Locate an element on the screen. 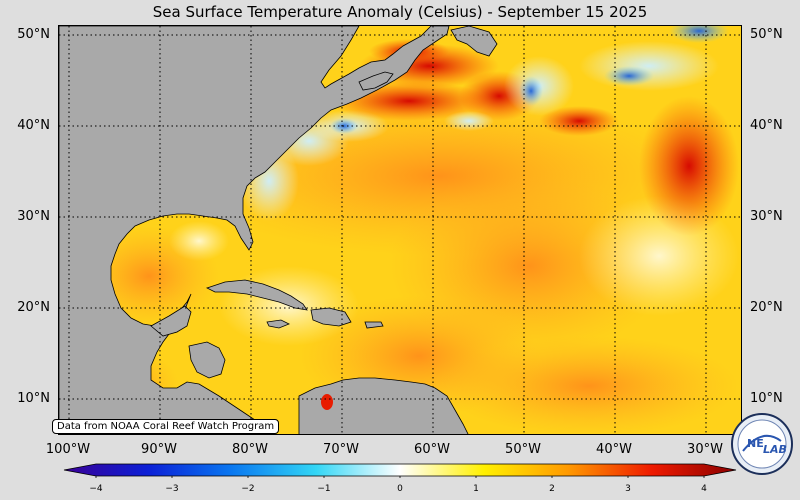 This screenshot has height=500, width=800. nova-scotia is located at coordinates (376, 81).